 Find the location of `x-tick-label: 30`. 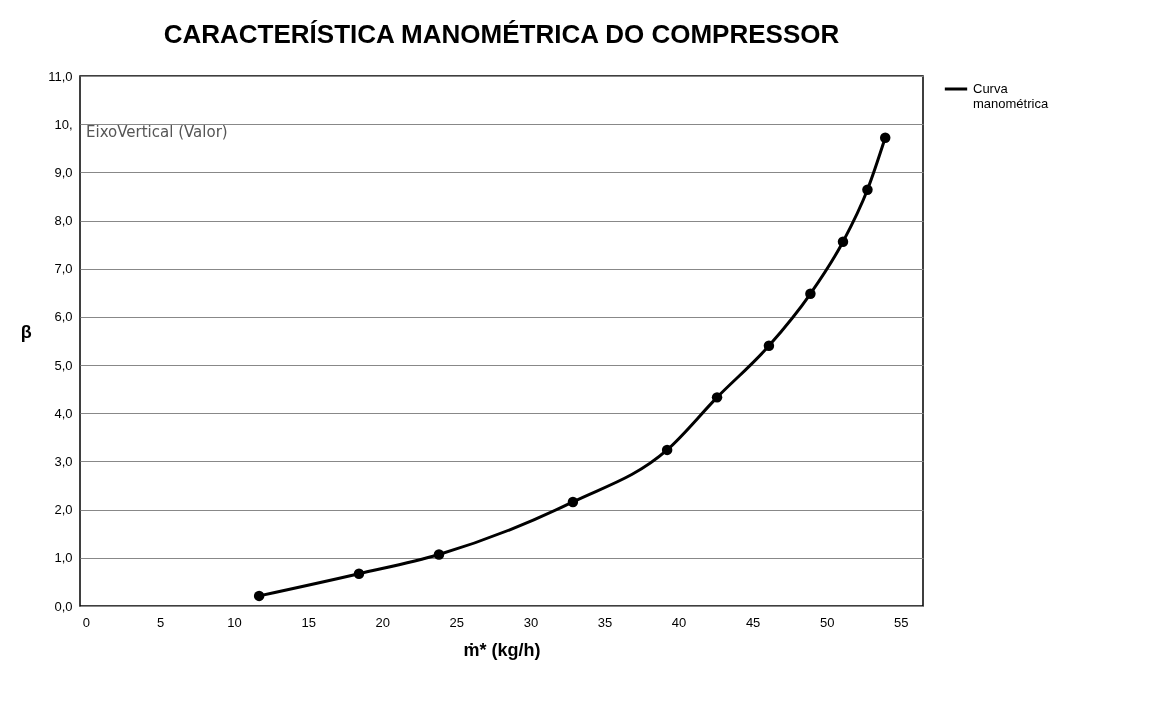

x-tick-label: 30 is located at coordinates (531, 622).